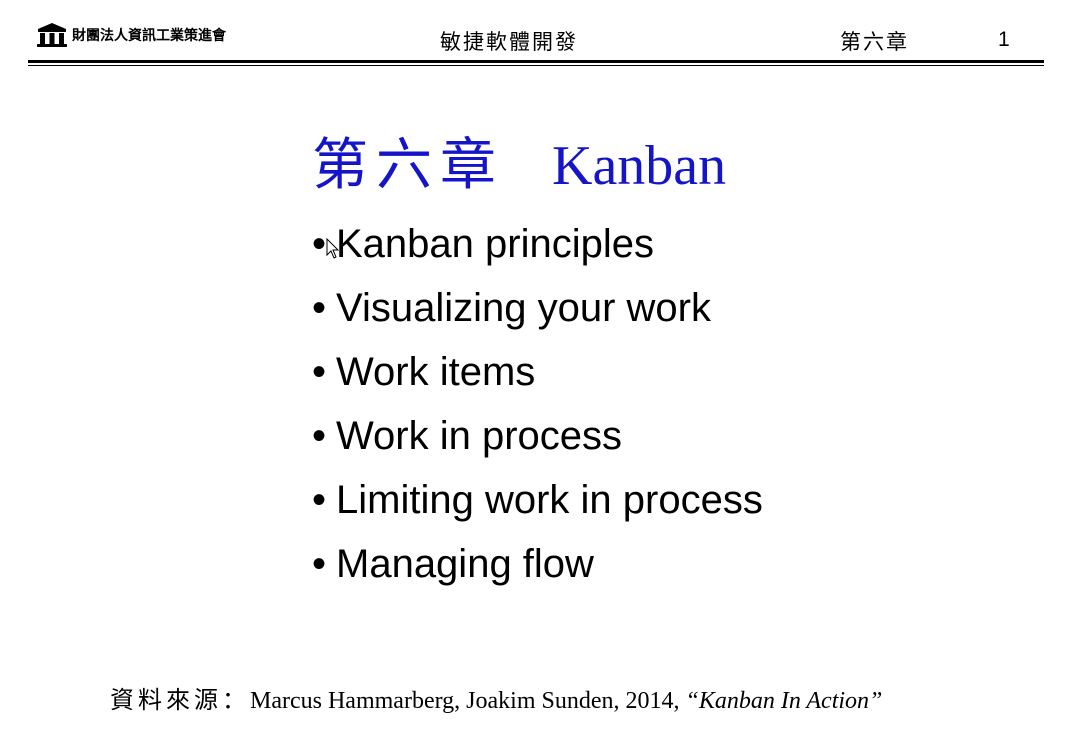 The width and height of the screenshot is (1088, 752). Describe the element at coordinates (784, 701) in the screenshot. I see `source-book-title: “Kanban In Action”` at that location.